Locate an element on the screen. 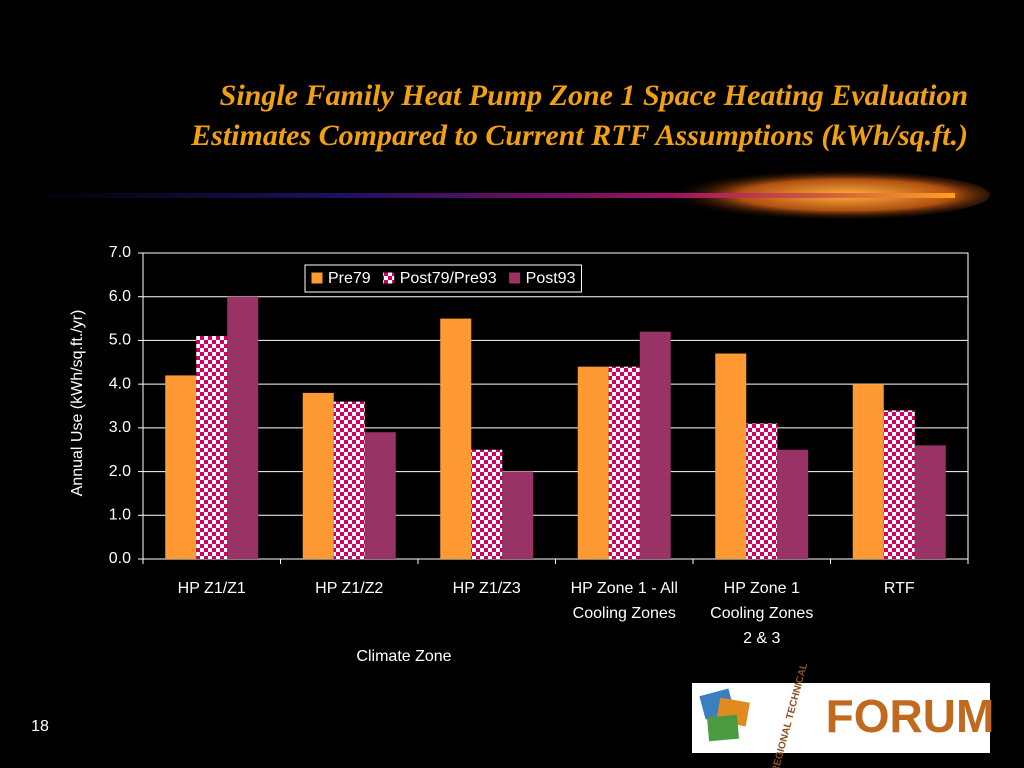 Image resolution: width=1024 pixels, height=768 pixels. x-tick-label: HP Zone 1 - All Cooling Zones is located at coordinates (624, 601).